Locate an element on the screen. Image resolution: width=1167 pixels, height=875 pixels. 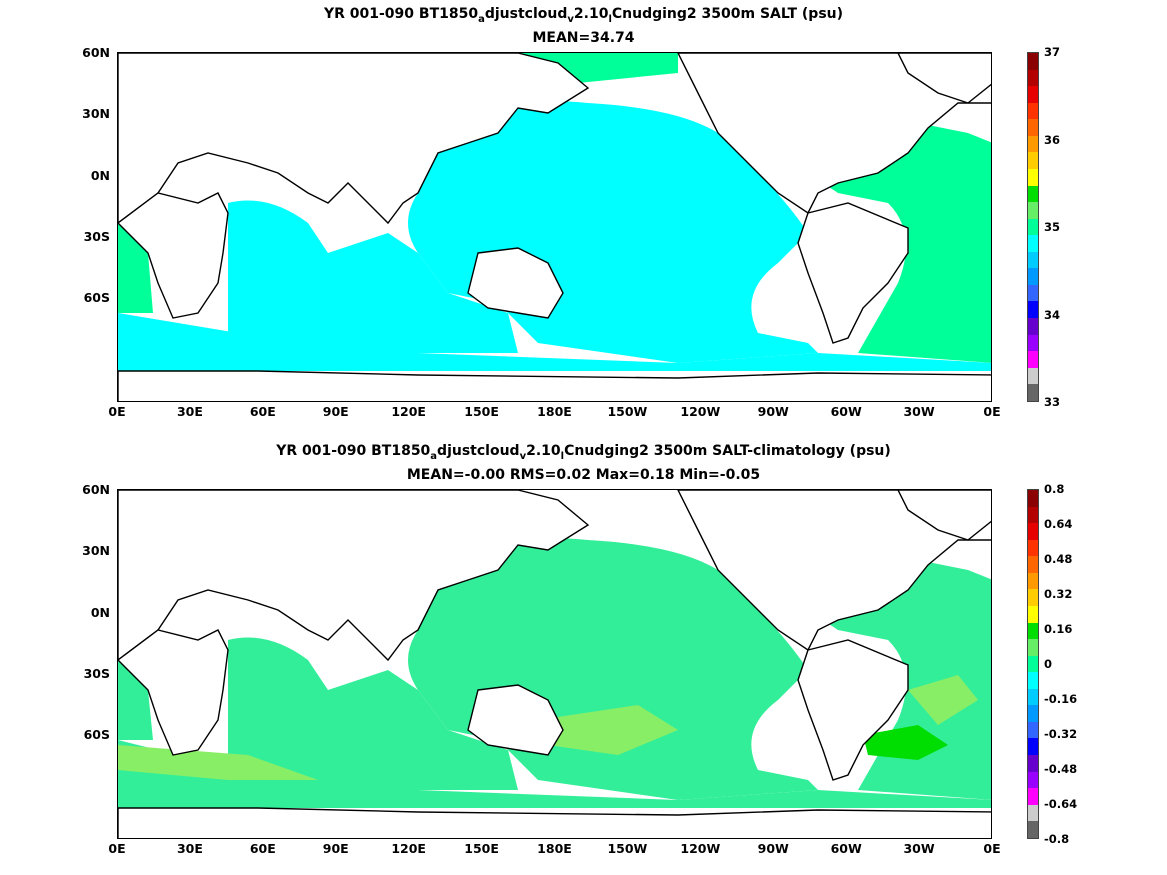
lon-label: 90W is located at coordinates (773, 411).